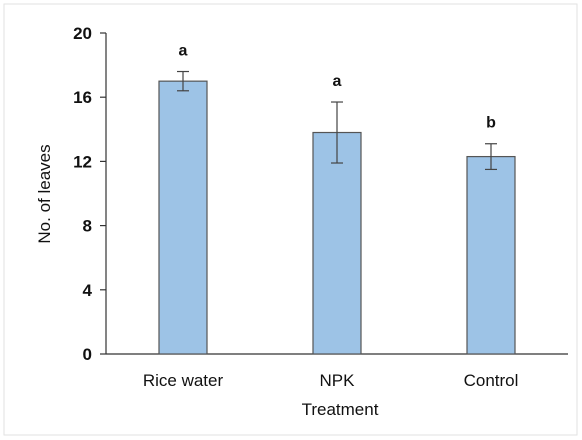 Image resolution: width=582 pixels, height=440 pixels. Describe the element at coordinates (82, 33) in the screenshot. I see `y-tick-label: 20` at that location.